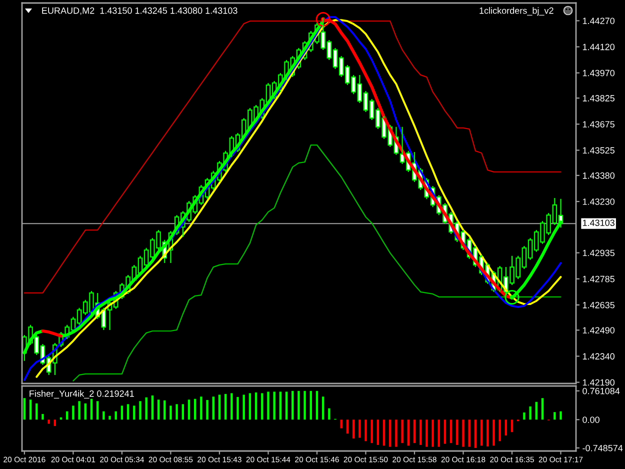 The height and width of the screenshot is (469, 625). I want to click on annotation: 1clickorders_bj_v2, so click(517, 11).